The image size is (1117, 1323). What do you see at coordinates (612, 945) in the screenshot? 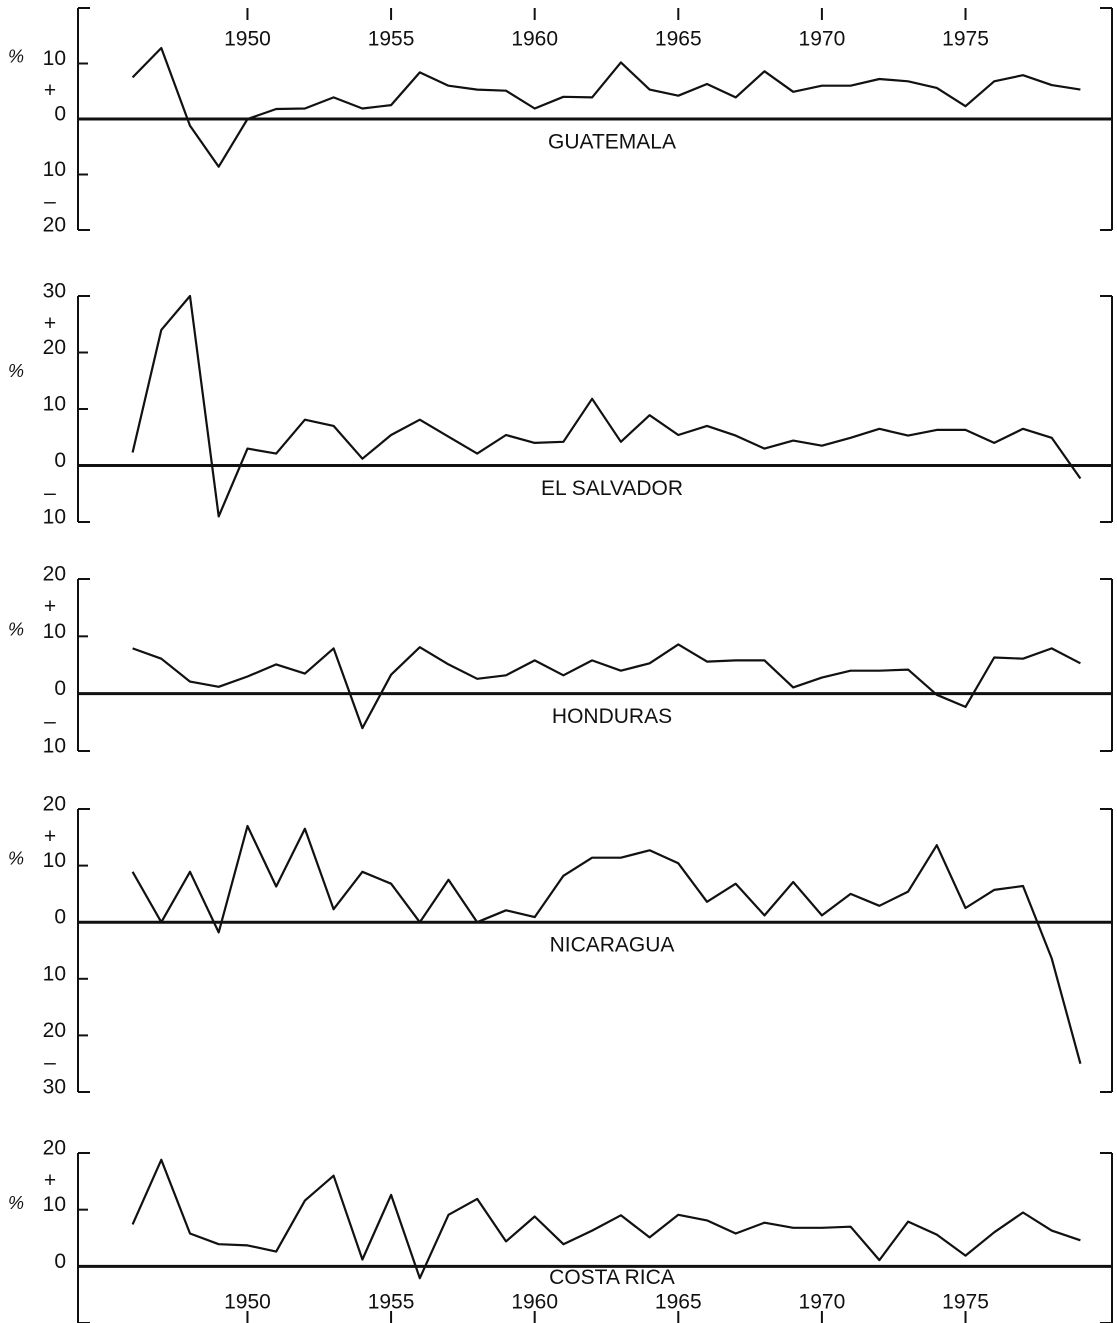
I see `panel-title: NICARAGUA` at bounding box center [612, 945].